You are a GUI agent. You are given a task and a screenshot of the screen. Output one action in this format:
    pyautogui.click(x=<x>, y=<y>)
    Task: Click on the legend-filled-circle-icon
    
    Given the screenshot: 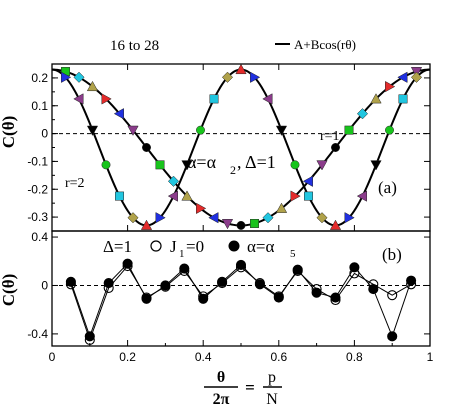 What is the action you would take?
    pyautogui.click(x=234, y=246)
    